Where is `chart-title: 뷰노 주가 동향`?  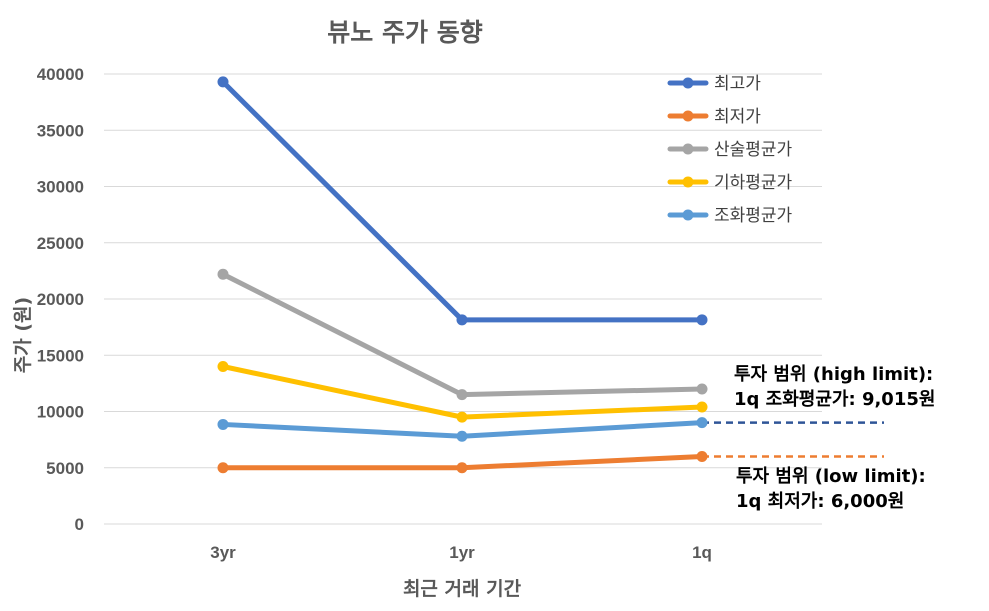 chart-title: 뷰노 주가 동향 is located at coordinates (404, 32).